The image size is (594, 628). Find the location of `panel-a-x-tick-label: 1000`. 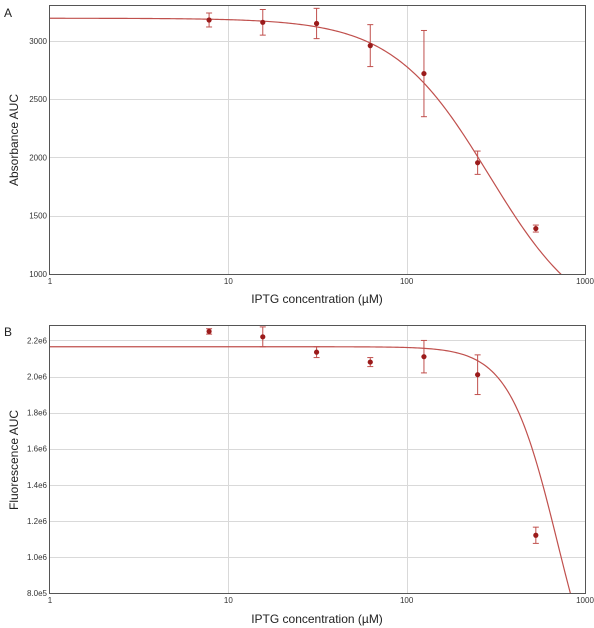

panel-a-x-tick-label: 1000 is located at coordinates (585, 281).